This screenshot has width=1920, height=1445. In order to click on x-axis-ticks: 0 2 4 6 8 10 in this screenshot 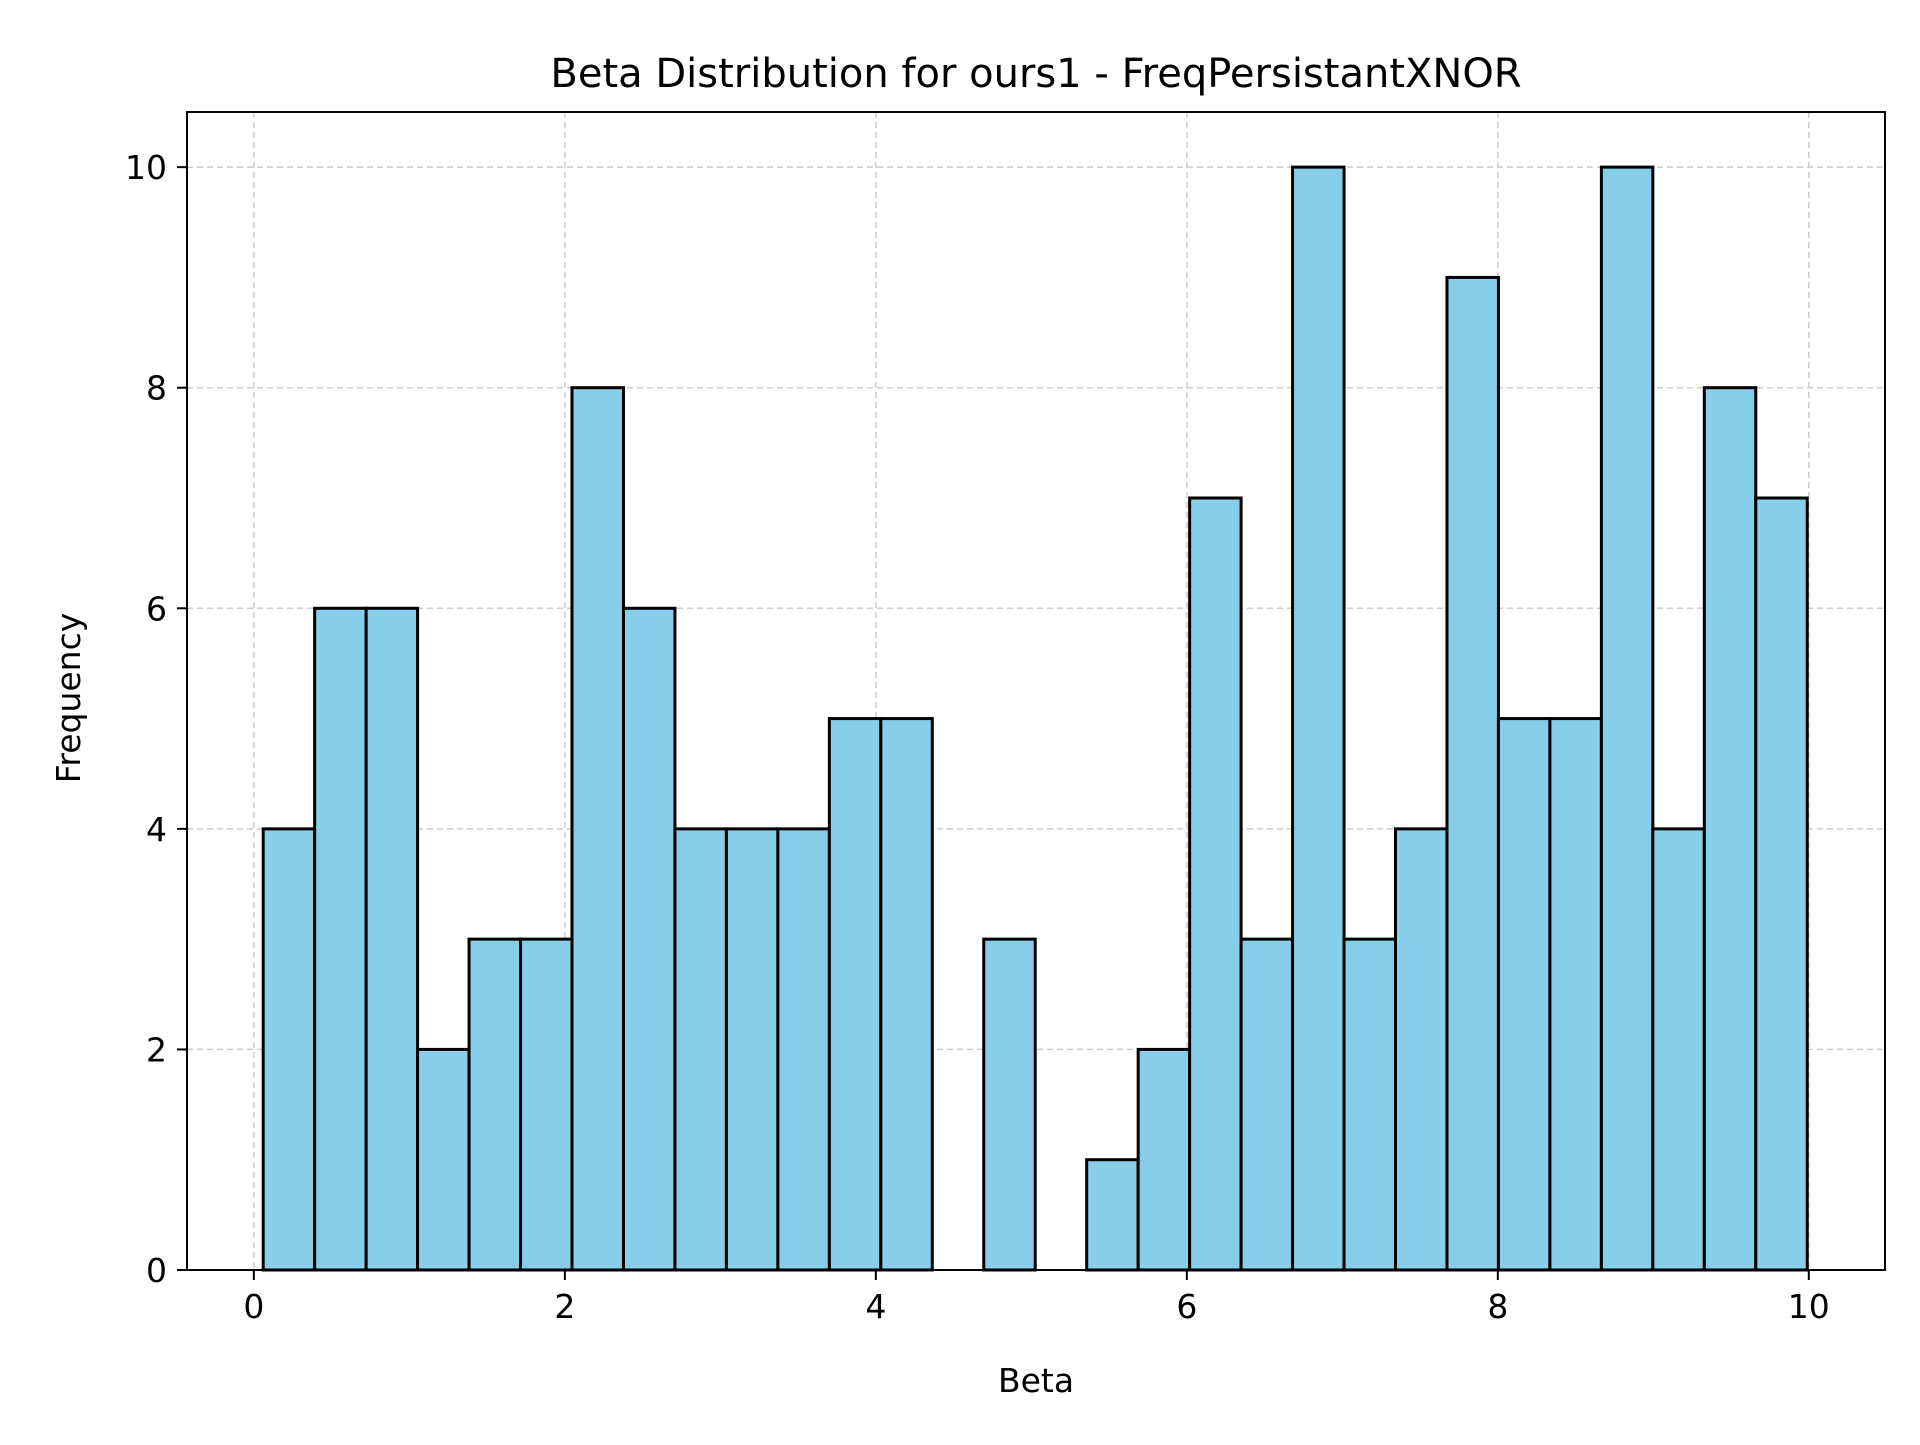, I will do `click(1036, 1298)`.